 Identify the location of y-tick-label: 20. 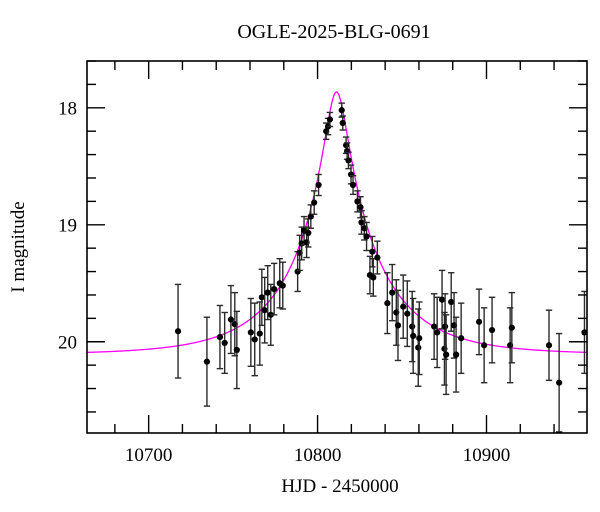
(67, 342).